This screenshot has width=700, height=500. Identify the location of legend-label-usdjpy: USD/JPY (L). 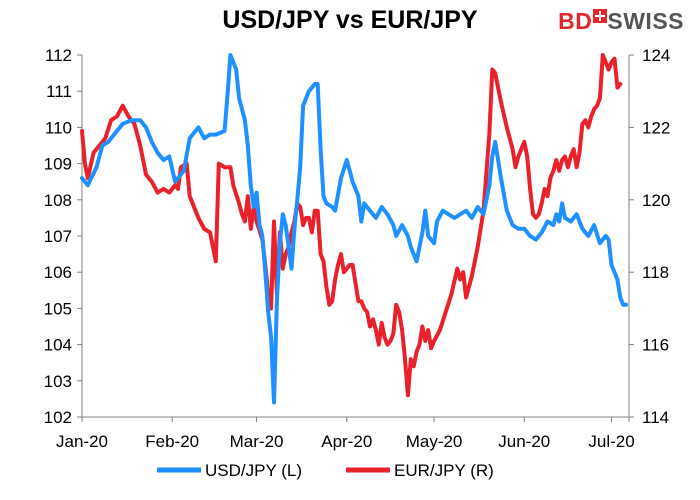
(253, 470).